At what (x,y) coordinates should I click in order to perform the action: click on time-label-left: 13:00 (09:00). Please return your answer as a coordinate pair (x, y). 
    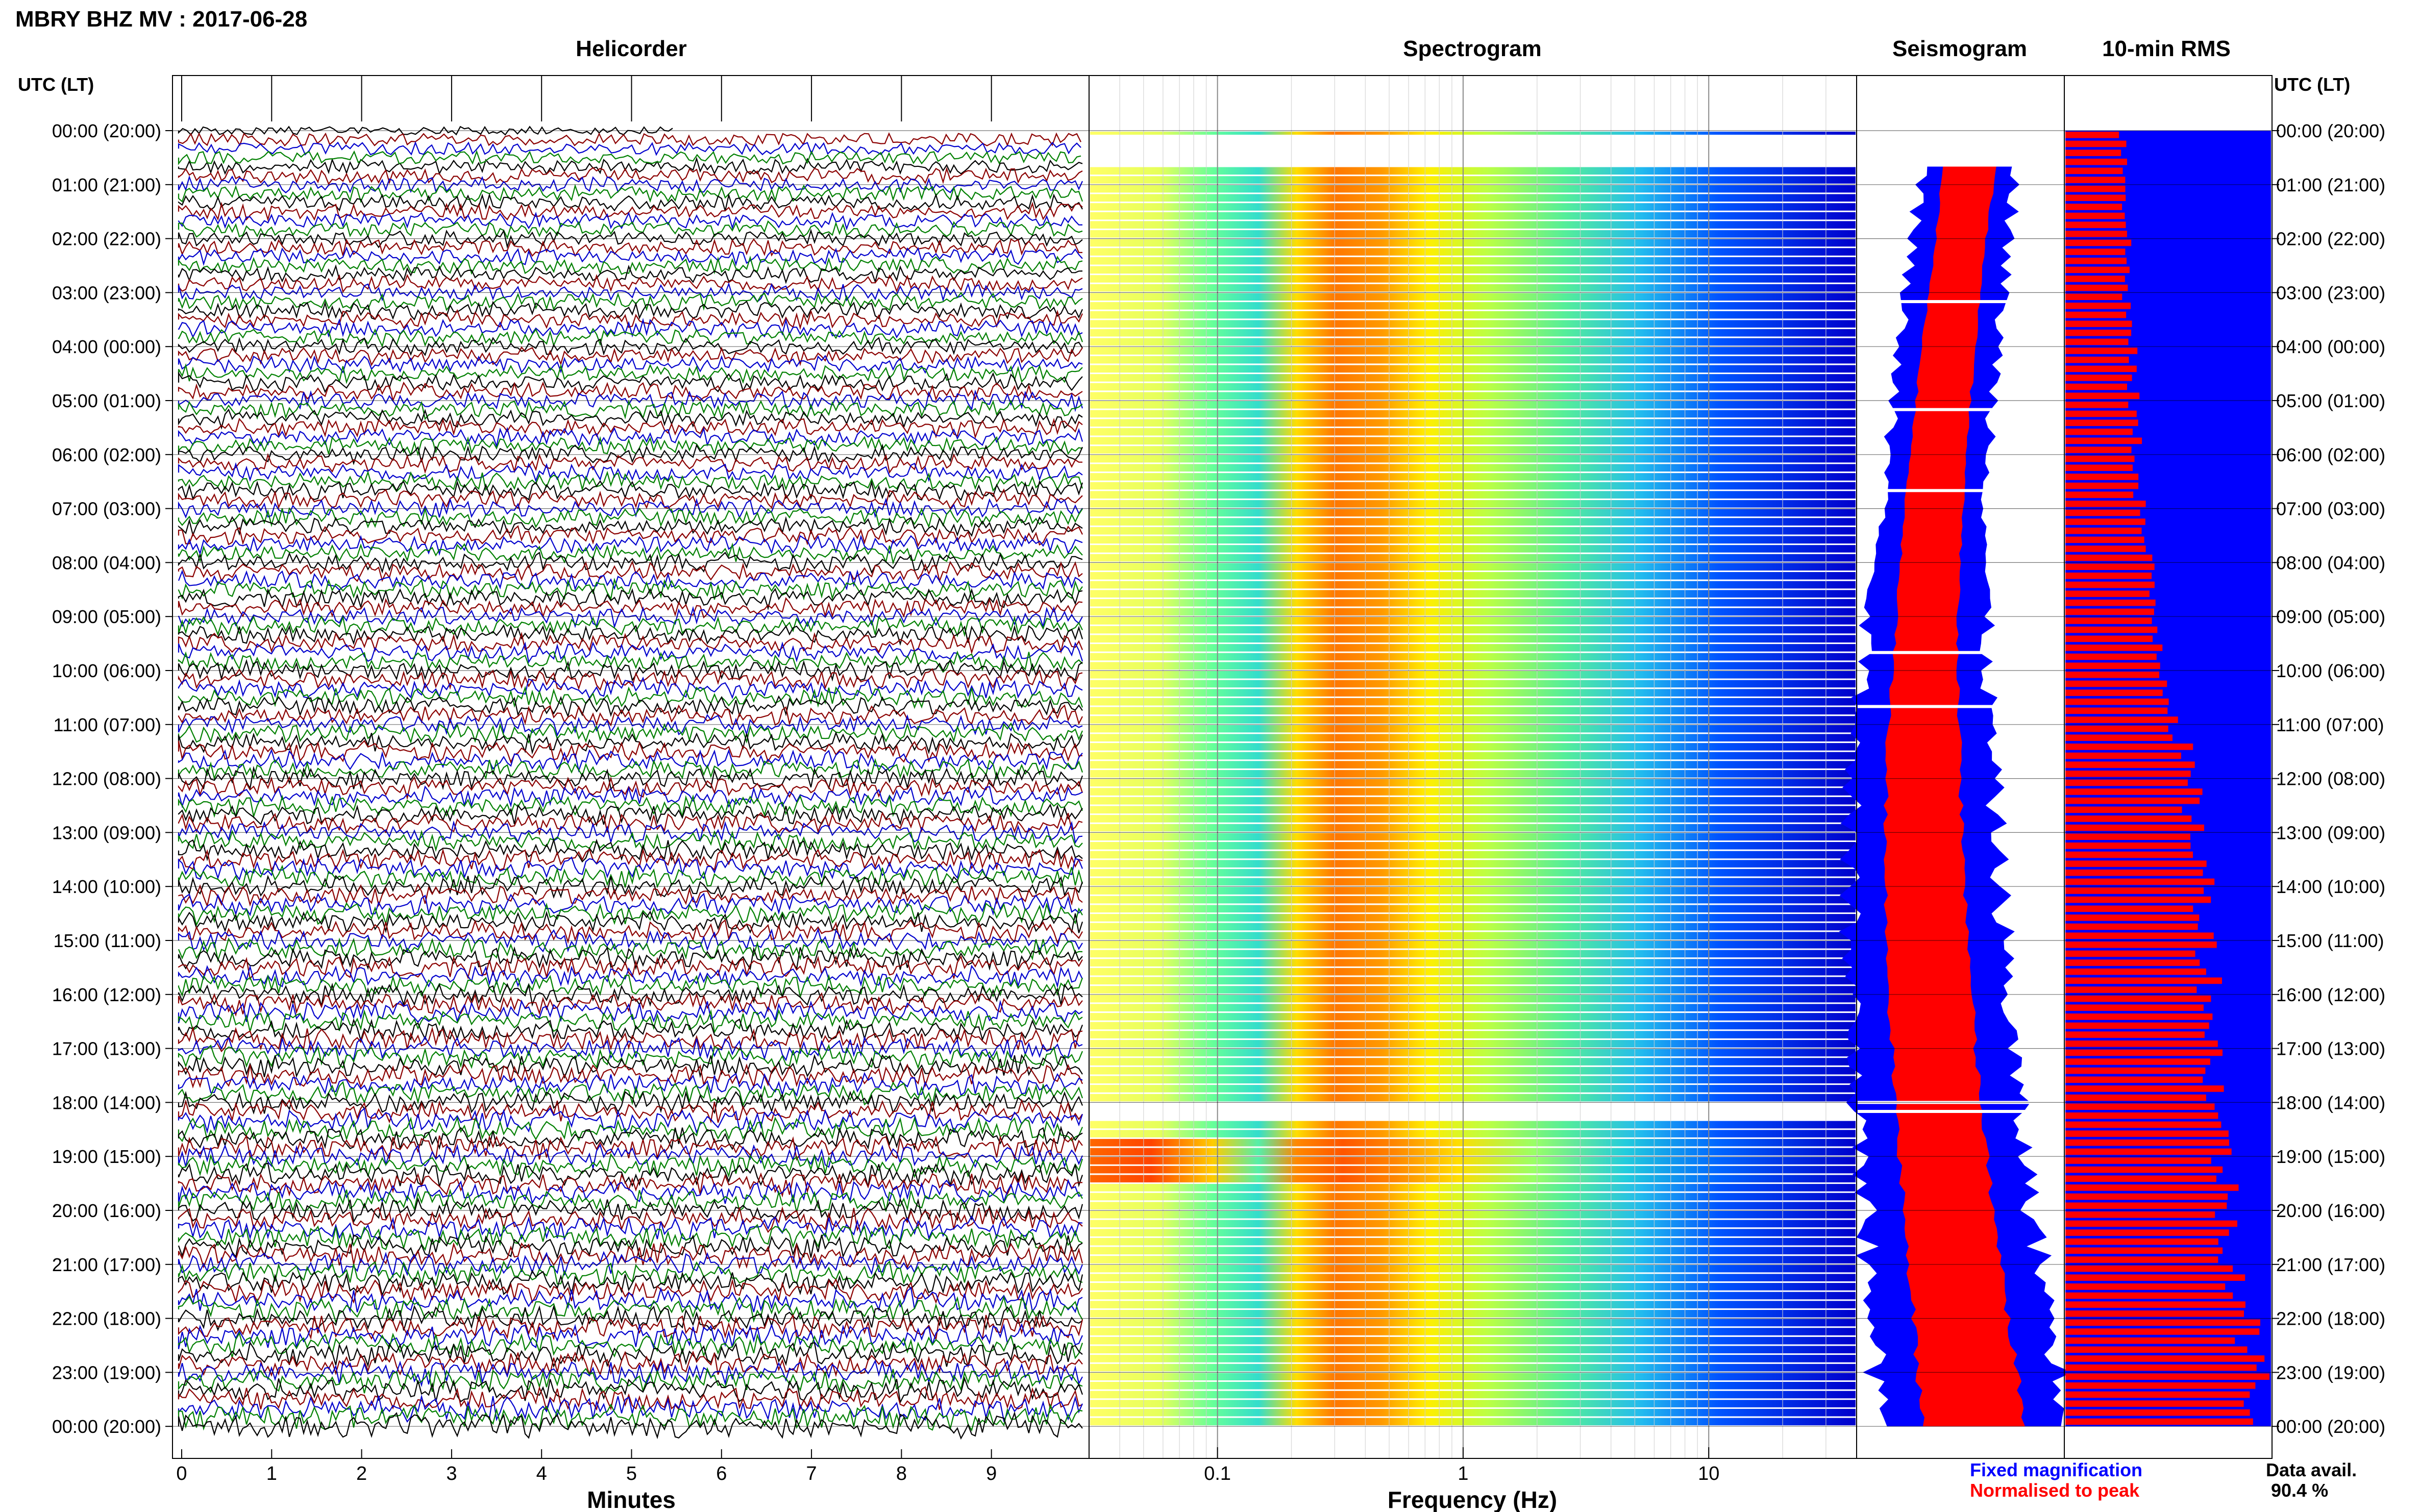
    Looking at the image, I should click on (106, 832).